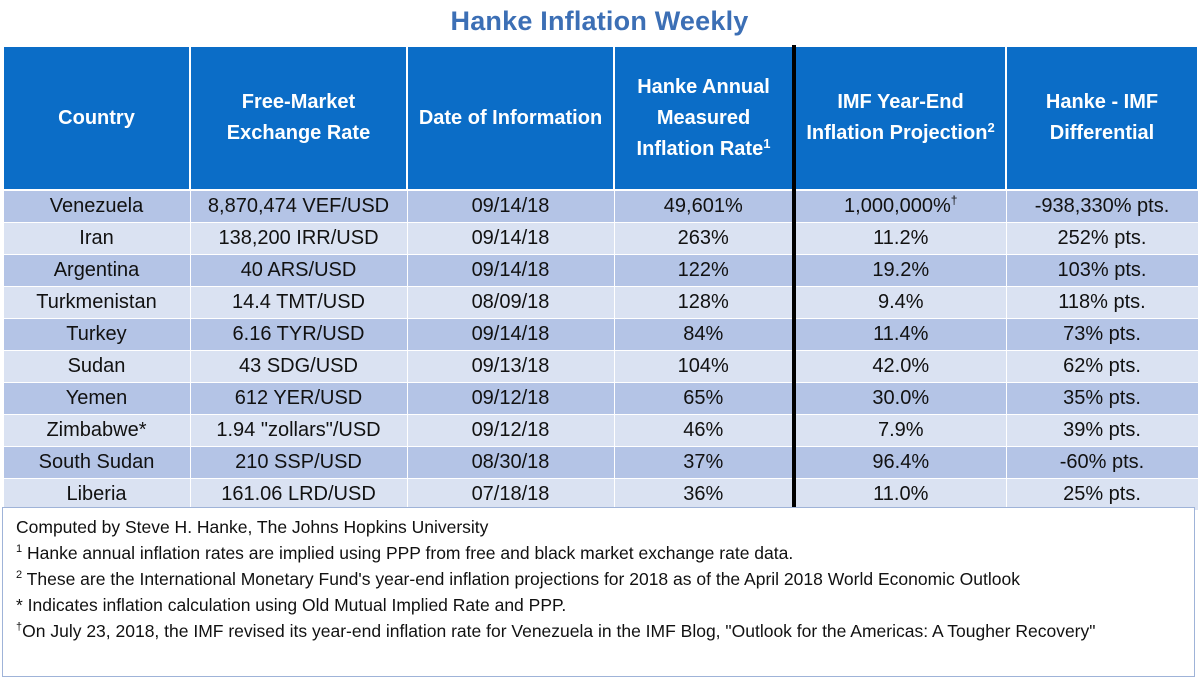  I want to click on cell-exchange-rate: 138,200 IRR/USD, so click(298, 238).